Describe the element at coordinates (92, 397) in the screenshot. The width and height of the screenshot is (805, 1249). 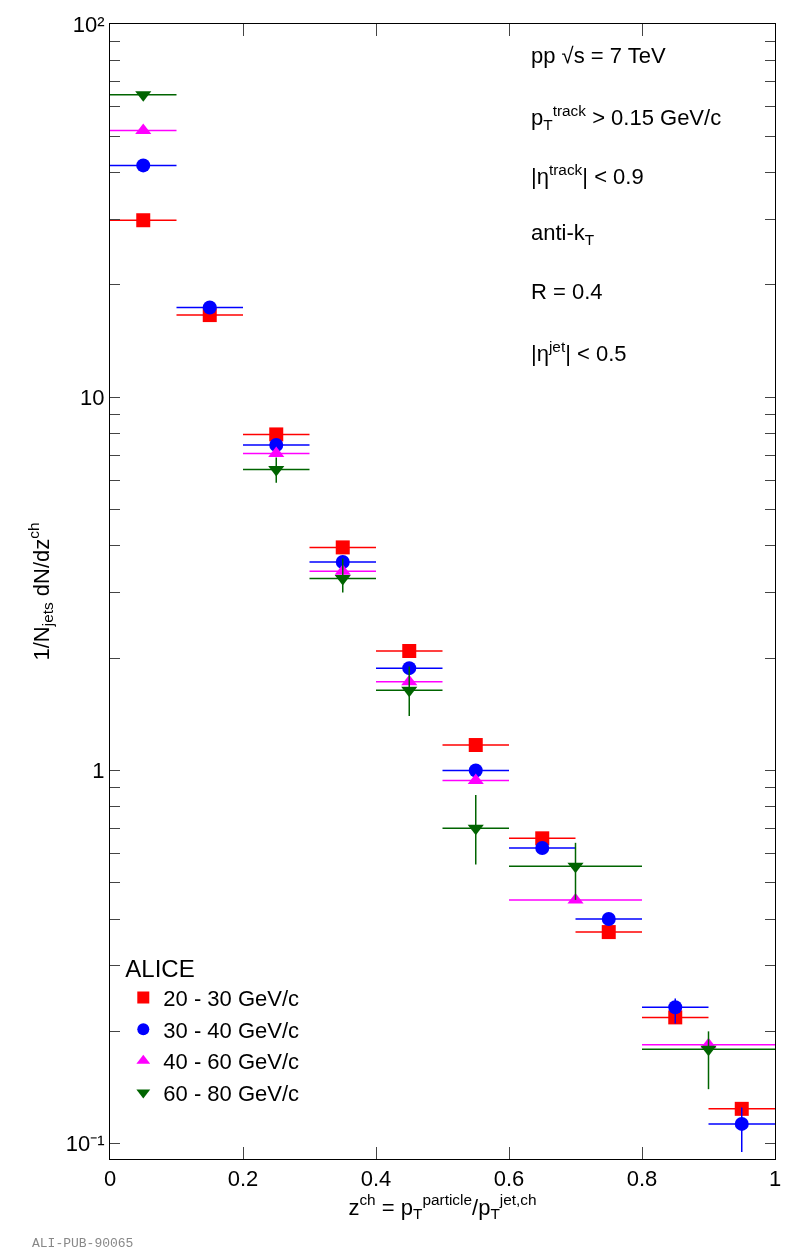
I see `y-tick-label: 10` at that location.